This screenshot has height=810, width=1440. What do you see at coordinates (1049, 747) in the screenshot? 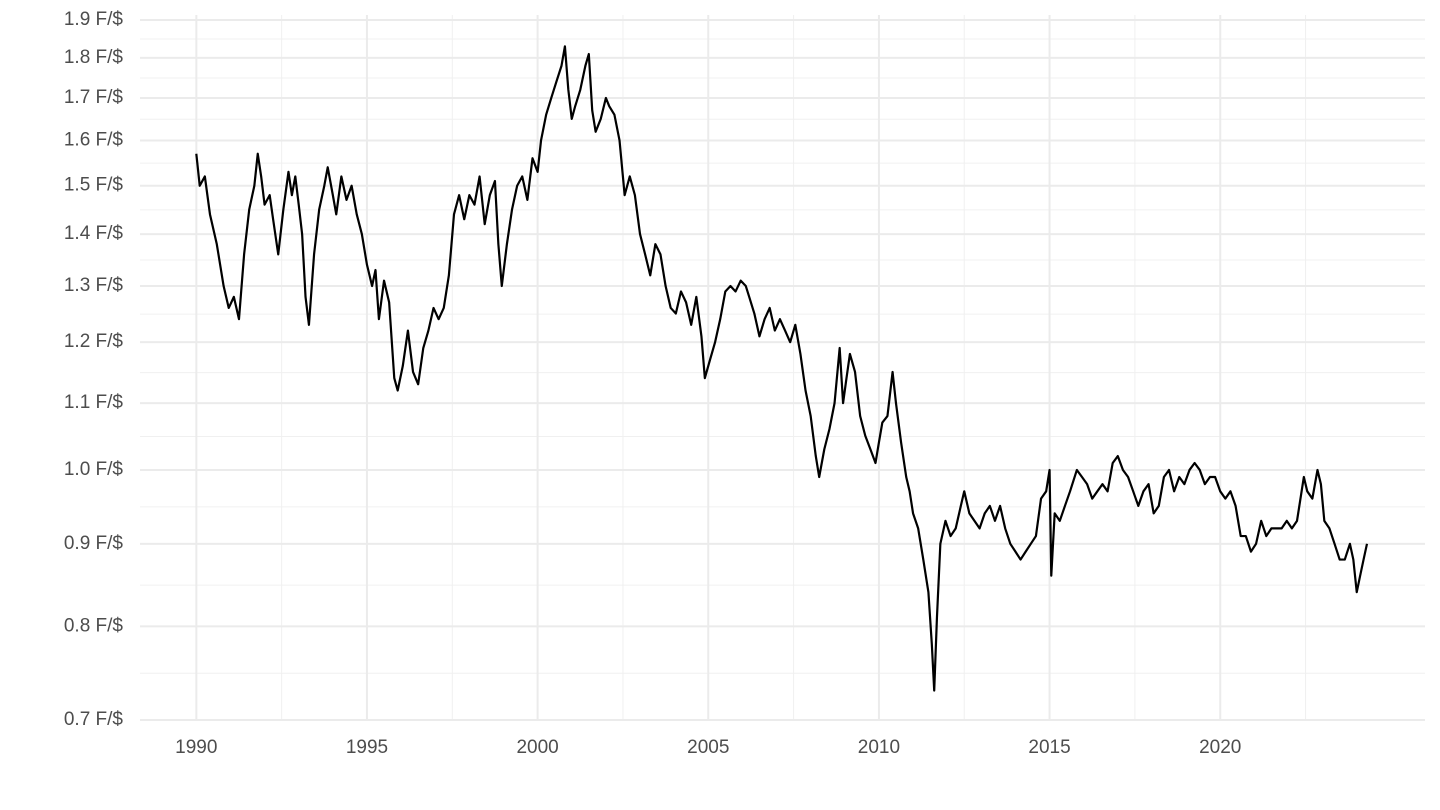
I see `x-tick-label: 2015` at bounding box center [1049, 747].